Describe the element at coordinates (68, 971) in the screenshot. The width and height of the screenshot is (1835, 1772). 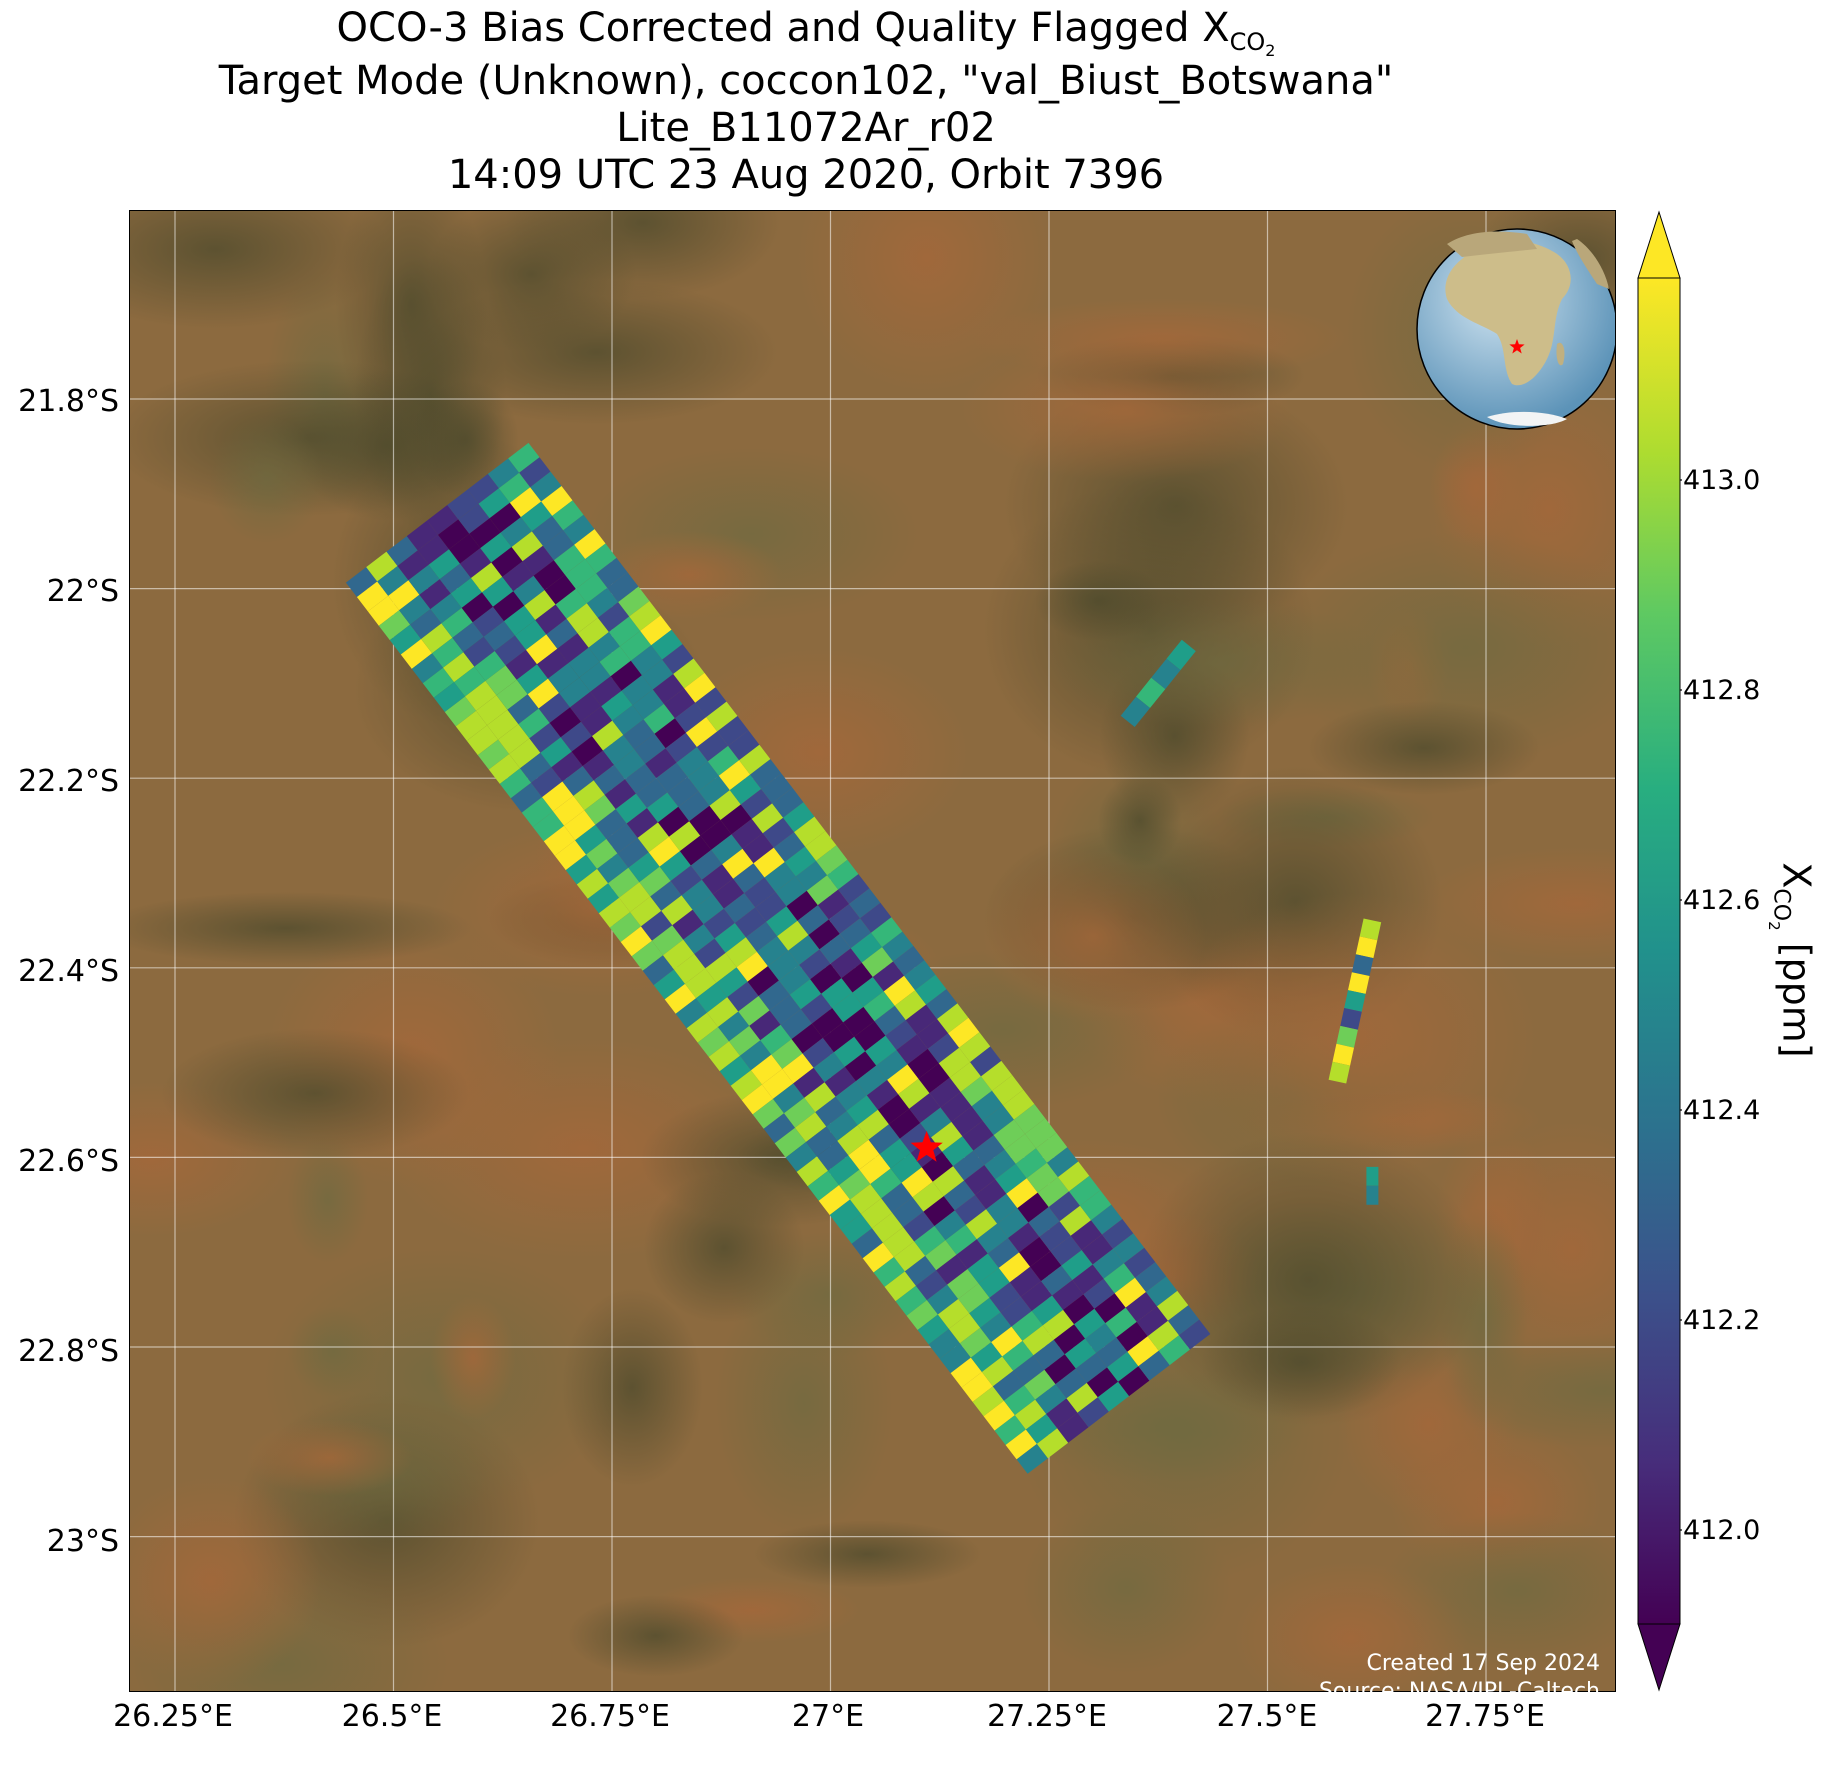
I see `ytick-label: 22.4°S` at that location.